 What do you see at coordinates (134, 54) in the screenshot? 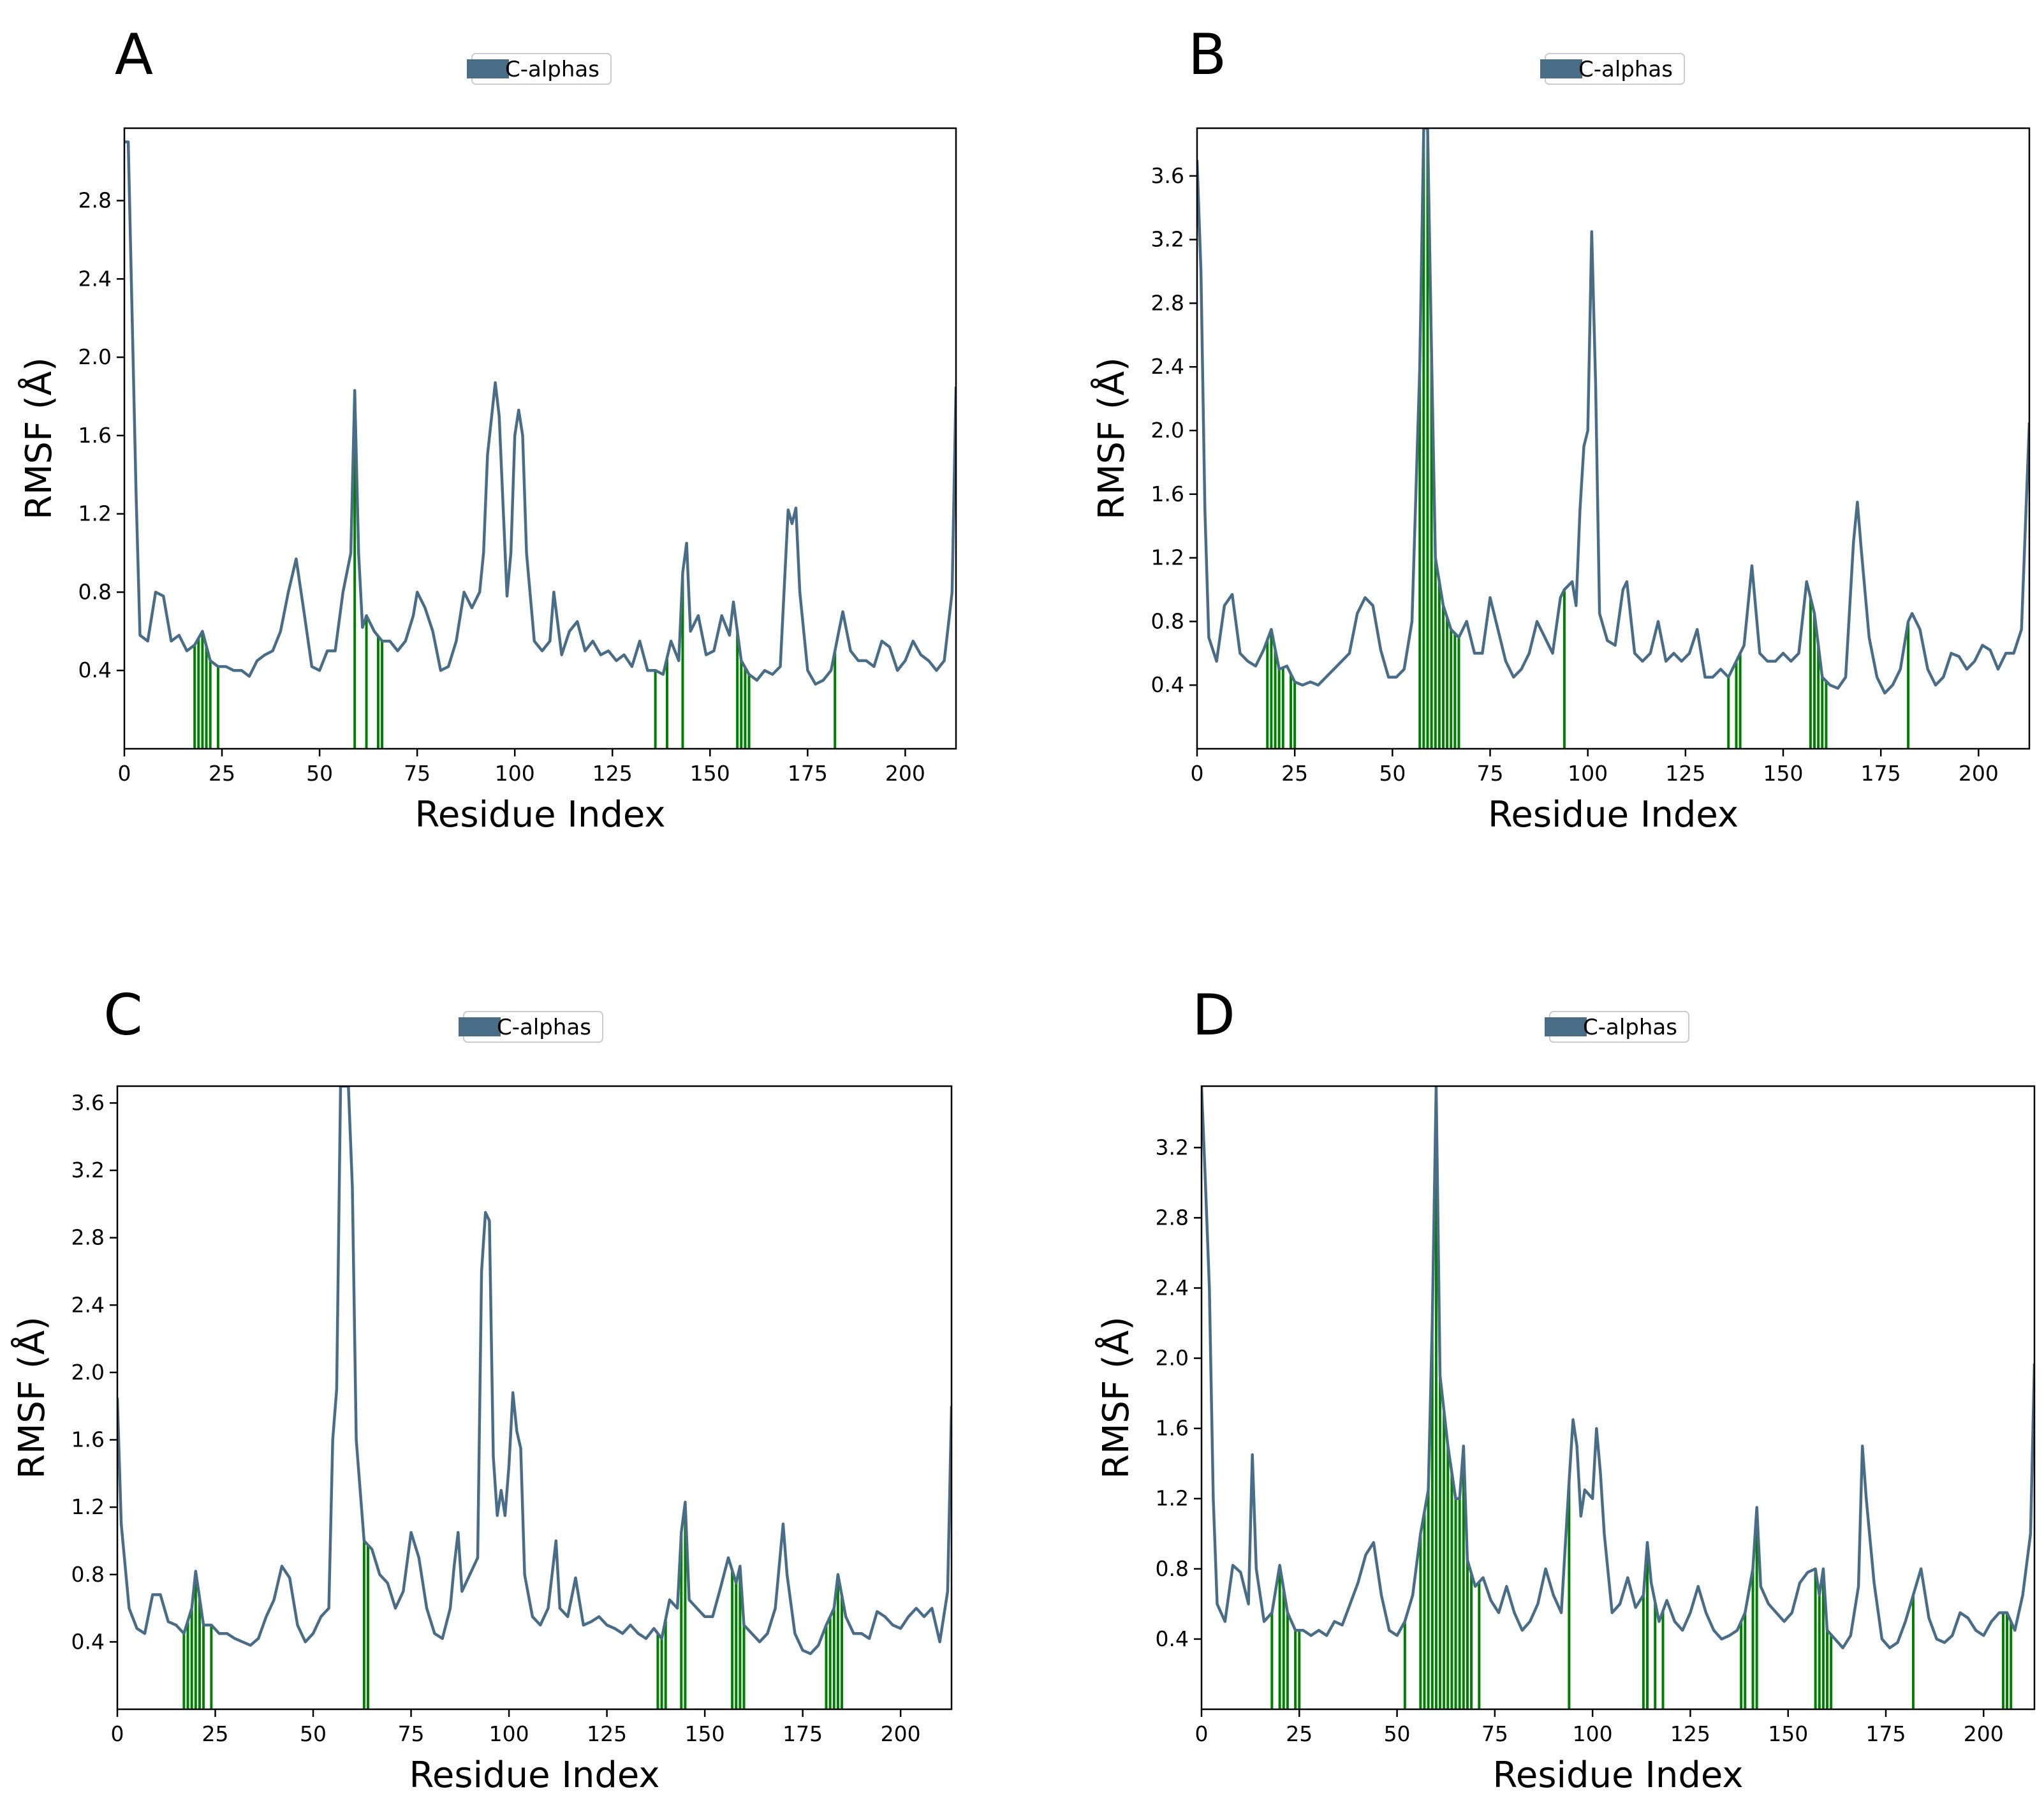
I see `panel-letter: A` at bounding box center [134, 54].